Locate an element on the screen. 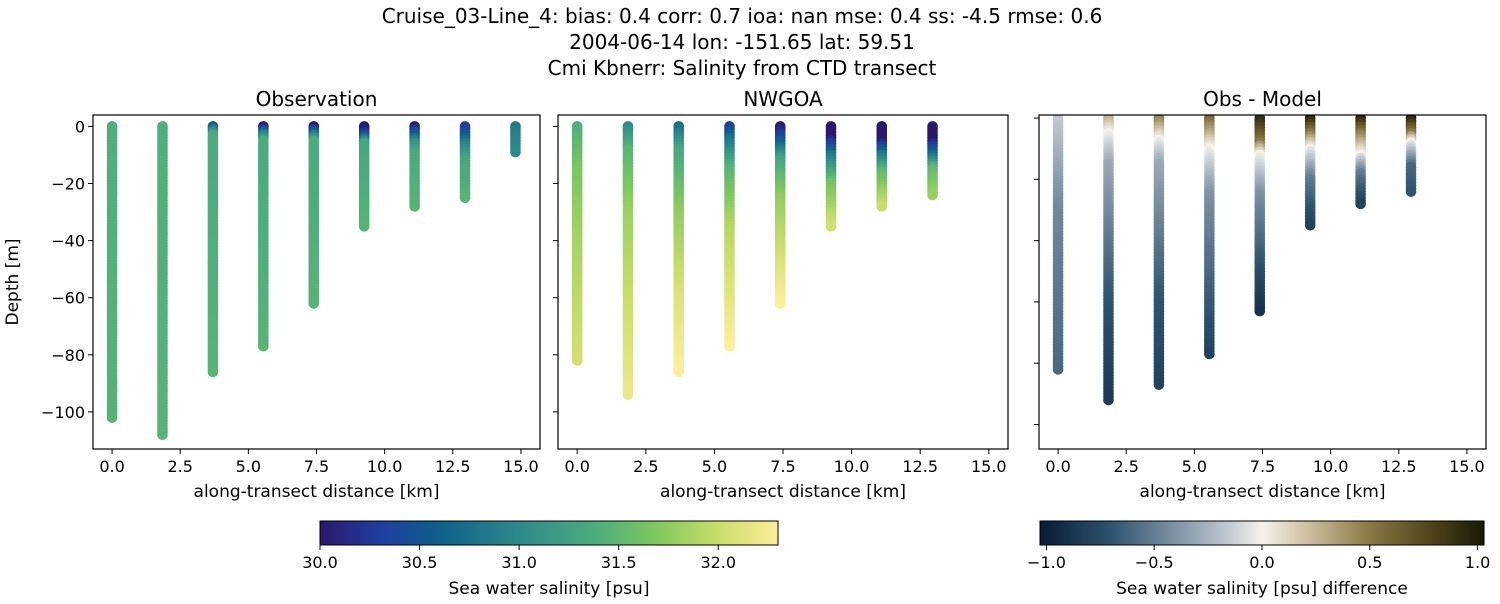  colorbar-label: Sea water salinity [psu] is located at coordinates (549, 589).